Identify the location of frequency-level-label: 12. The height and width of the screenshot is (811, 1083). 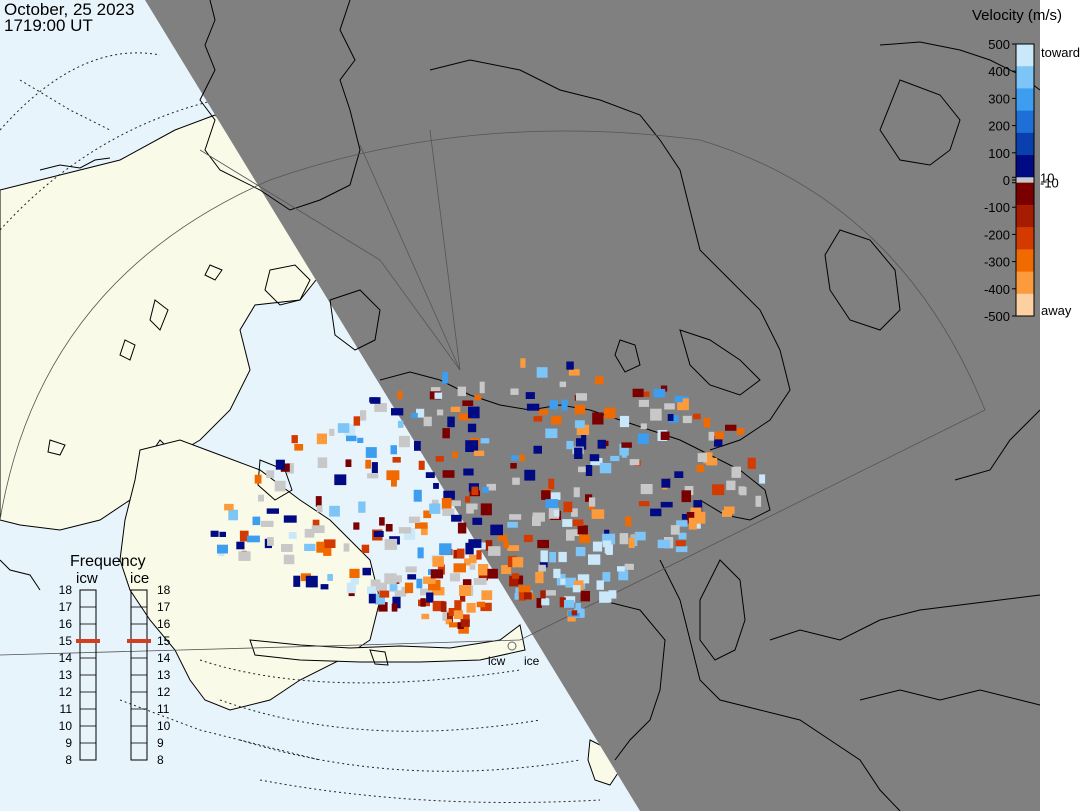
(164, 692).